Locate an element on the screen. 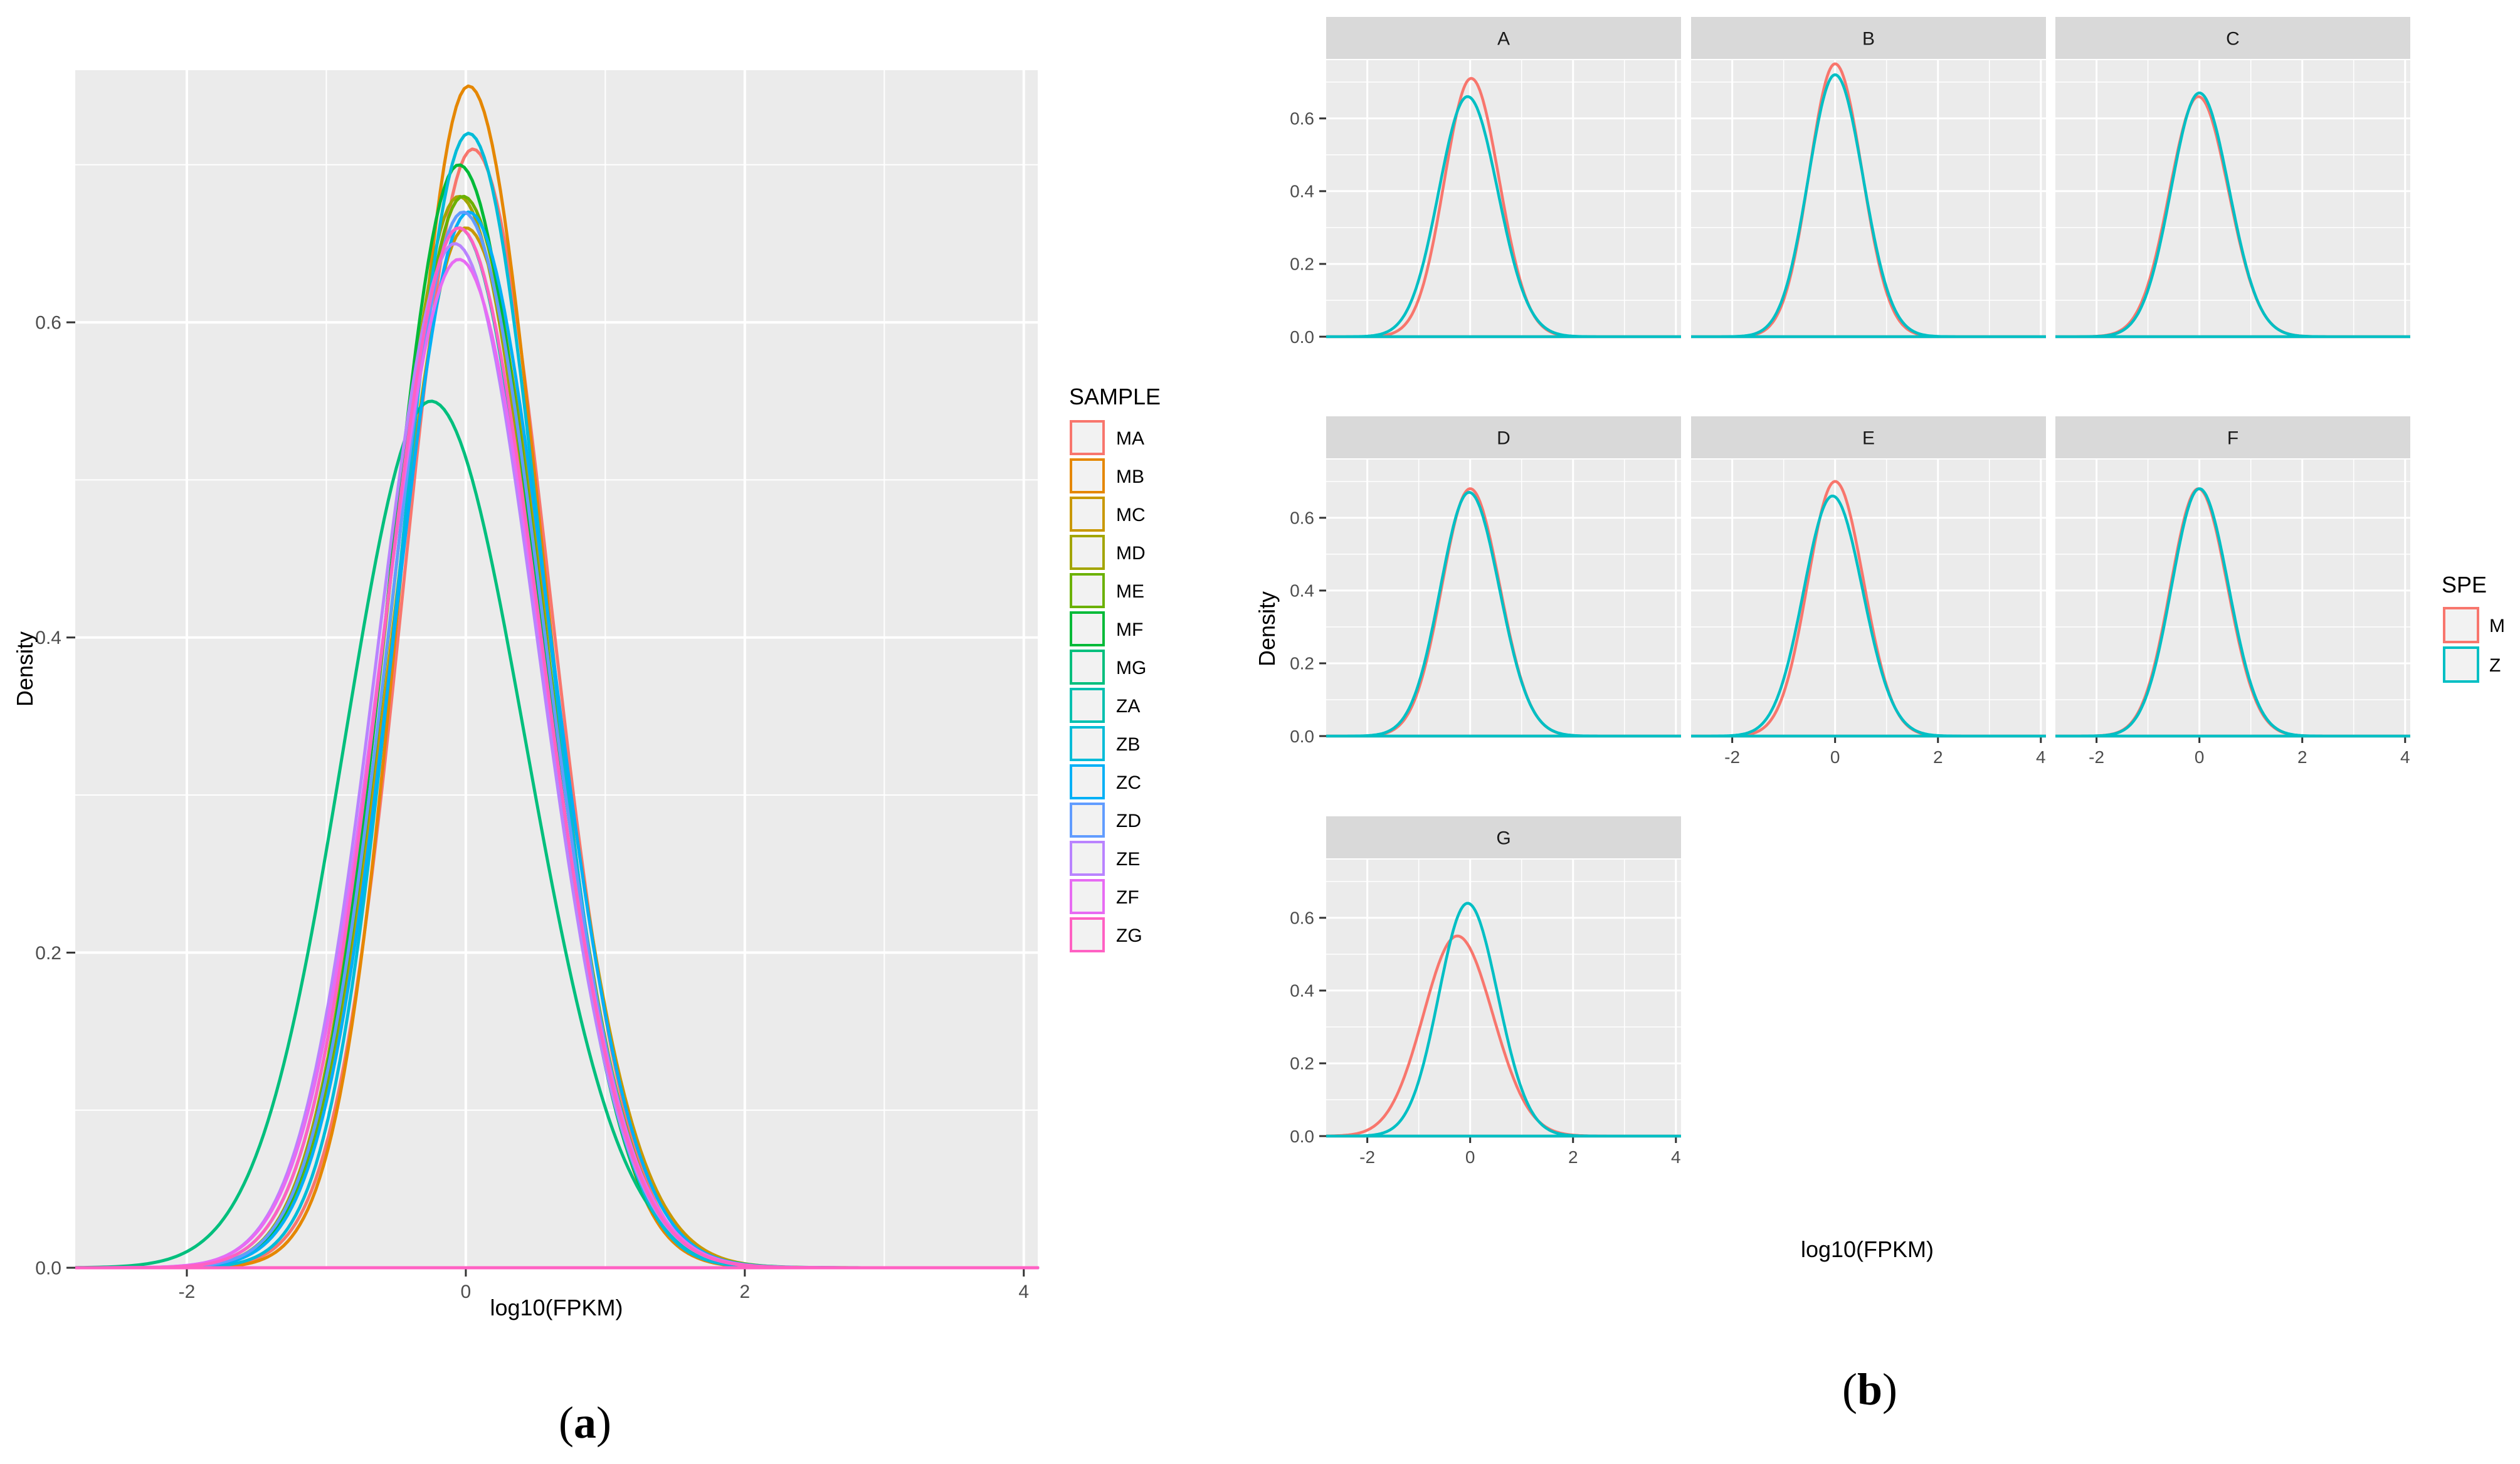 This screenshot has height=1464, width=2520. panel-b-x-axis-title: log10(FPKM) is located at coordinates (1867, 1249).